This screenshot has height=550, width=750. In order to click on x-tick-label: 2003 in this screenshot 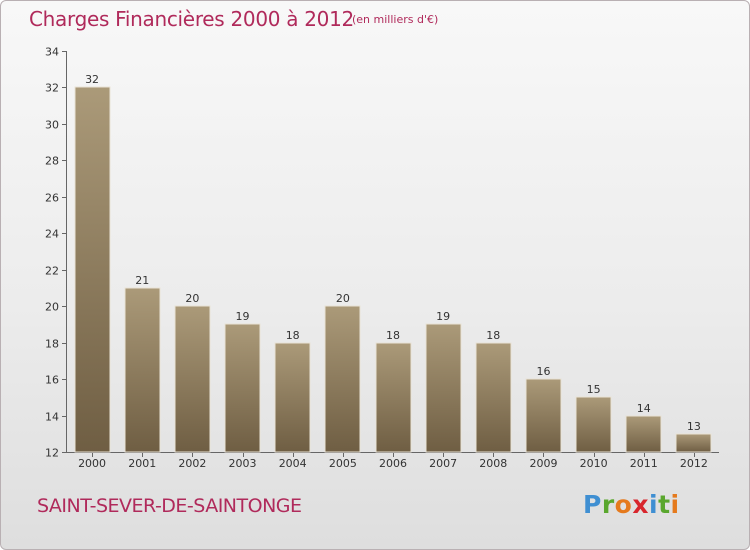, I will do `click(243, 463)`.